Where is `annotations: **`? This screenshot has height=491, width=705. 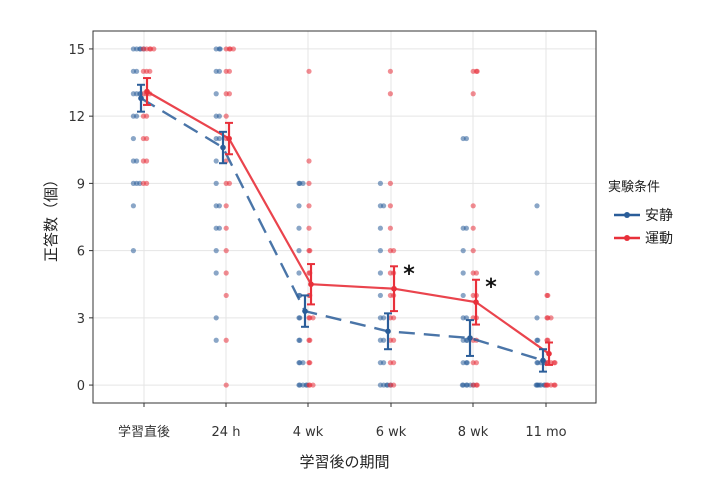 annotations: ** is located at coordinates (450, 281).